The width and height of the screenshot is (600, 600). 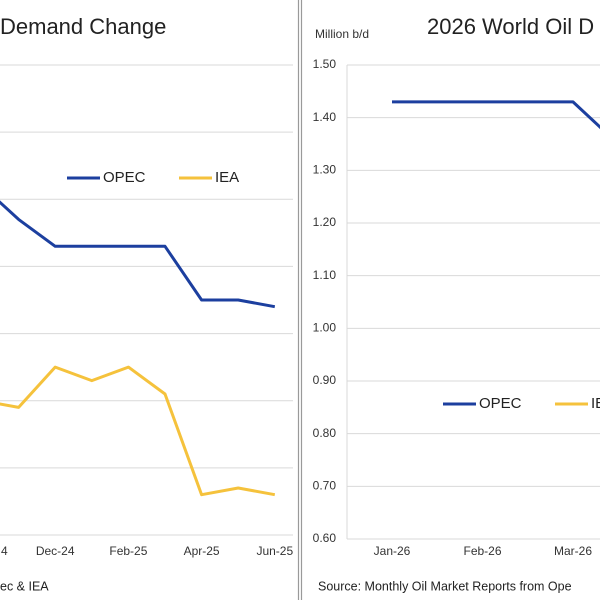 I want to click on source-note: ec & IEA, so click(x=24, y=586).